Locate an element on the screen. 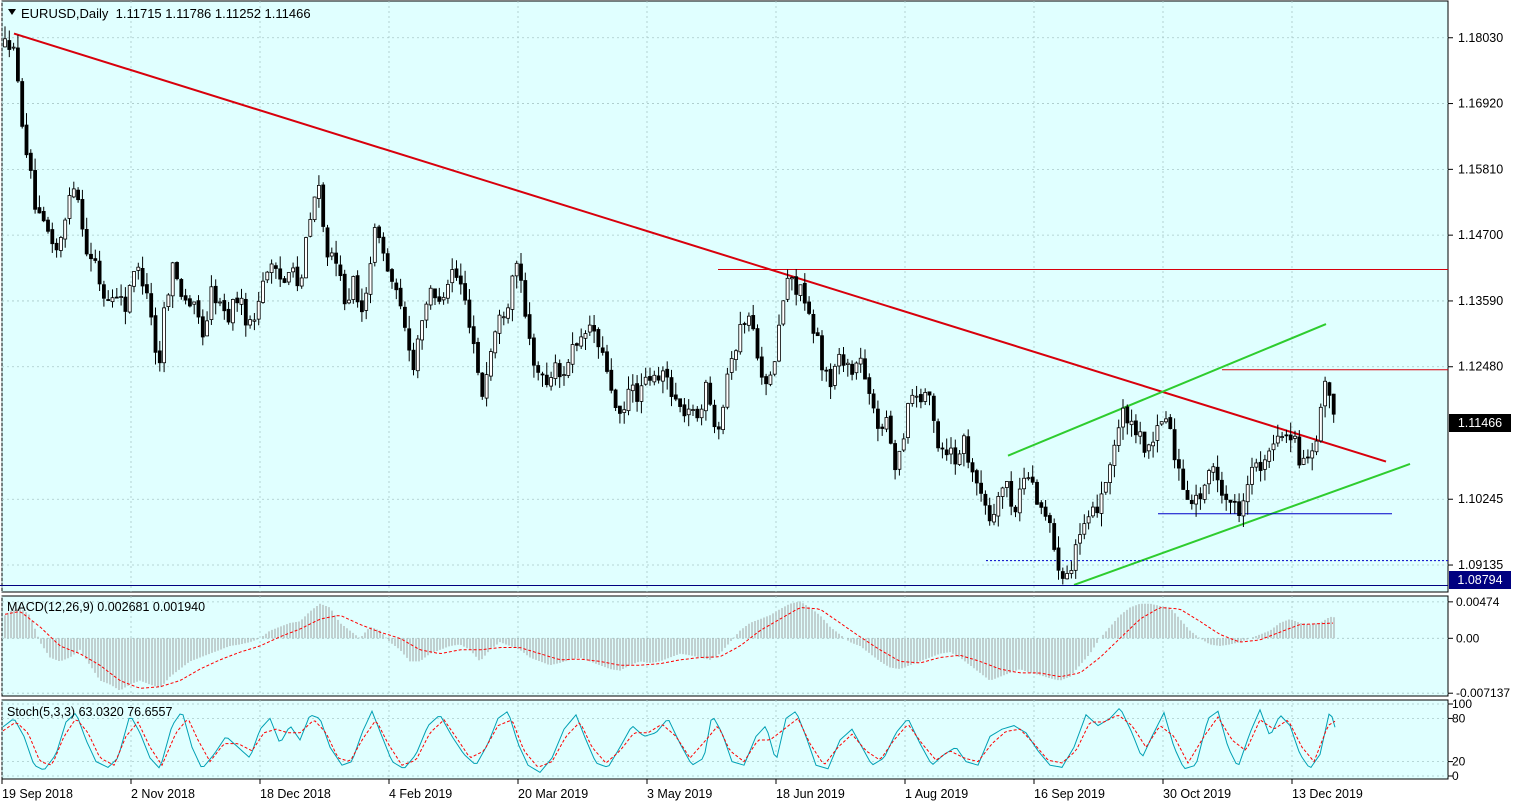 The image size is (1520, 812). lowest-price-label: 1.08794 is located at coordinates (1480, 580).